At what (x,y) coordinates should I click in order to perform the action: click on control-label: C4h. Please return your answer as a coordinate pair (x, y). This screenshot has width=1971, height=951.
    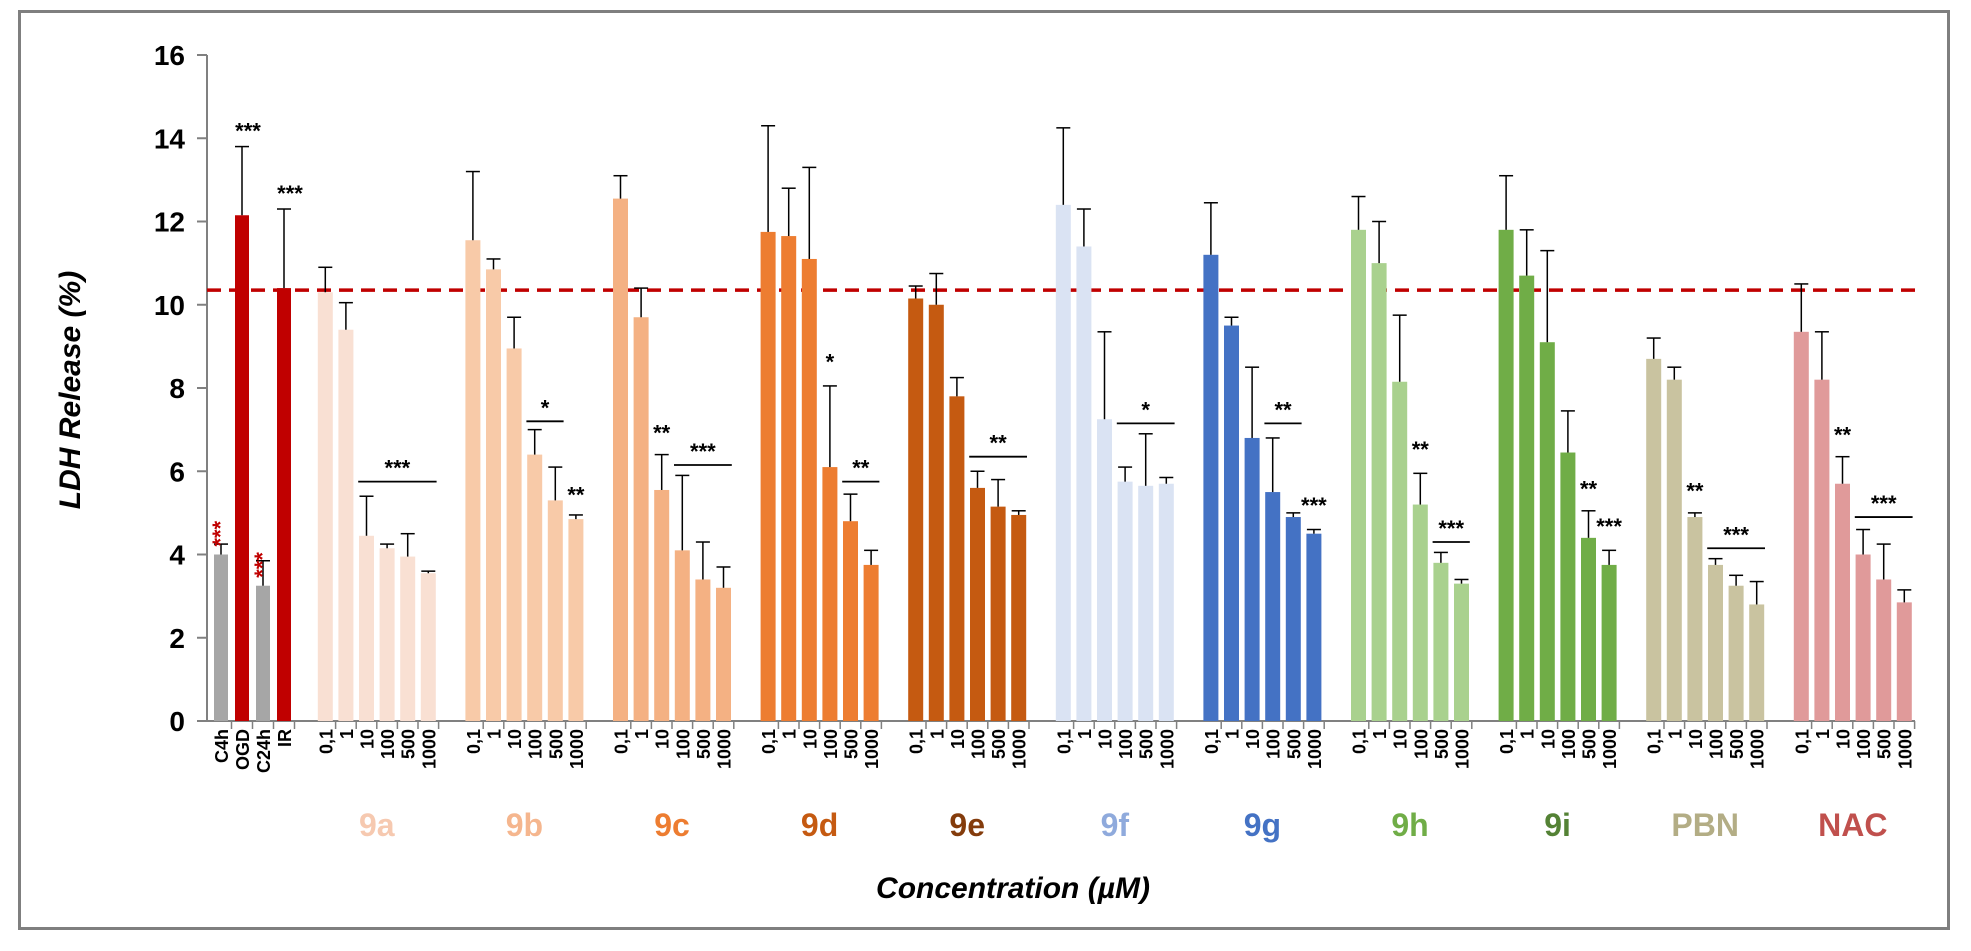
    Looking at the image, I should click on (222, 746).